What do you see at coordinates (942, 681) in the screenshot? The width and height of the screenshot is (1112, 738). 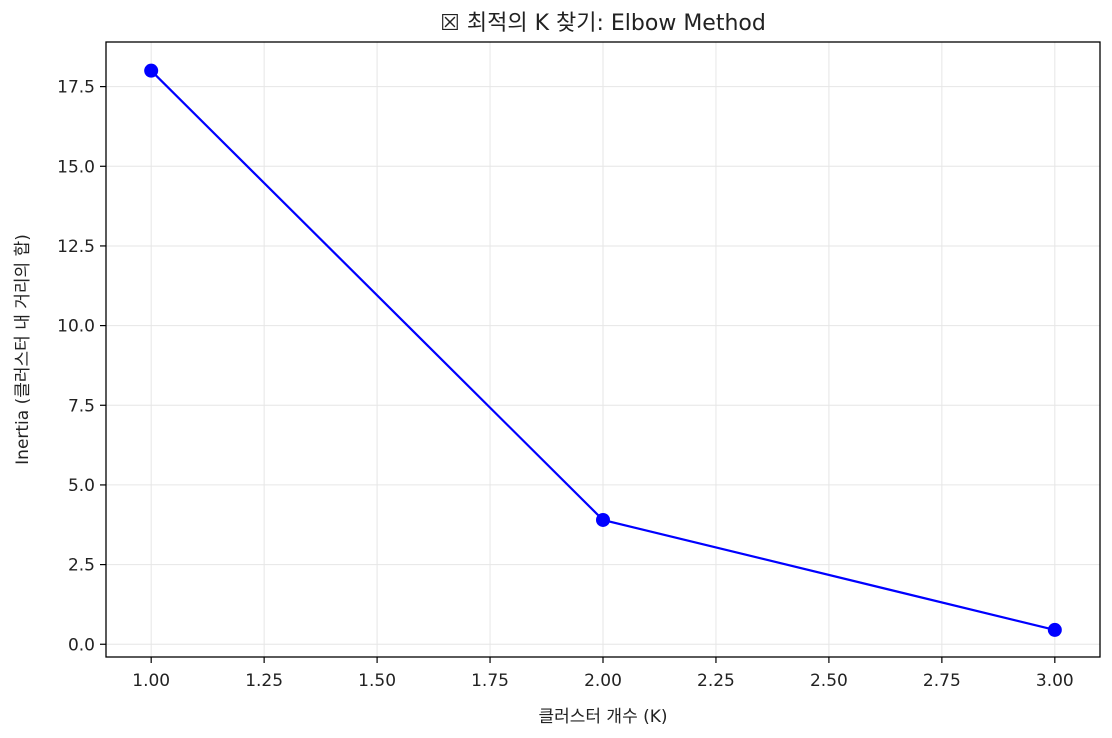 I see `x-tick-label: 2.75` at bounding box center [942, 681].